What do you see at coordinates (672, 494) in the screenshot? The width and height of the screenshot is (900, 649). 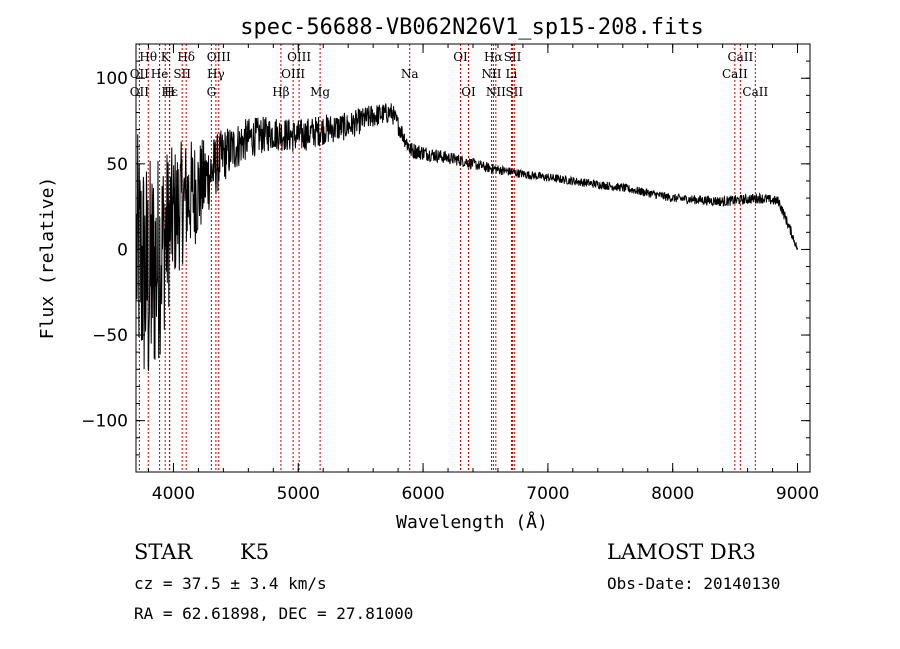 I see `x-tick-label: 8000` at bounding box center [672, 494].